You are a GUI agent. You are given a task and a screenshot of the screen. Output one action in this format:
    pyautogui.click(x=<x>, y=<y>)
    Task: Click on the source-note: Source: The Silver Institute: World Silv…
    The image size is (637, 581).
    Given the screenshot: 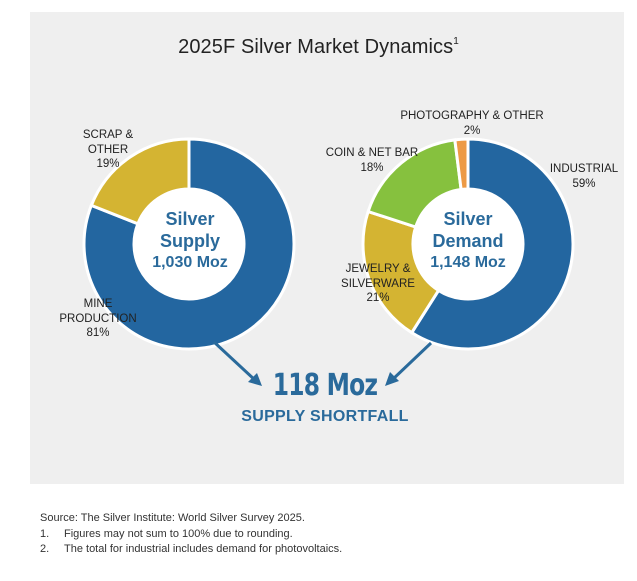 What is the action you would take?
    pyautogui.click(x=172, y=518)
    